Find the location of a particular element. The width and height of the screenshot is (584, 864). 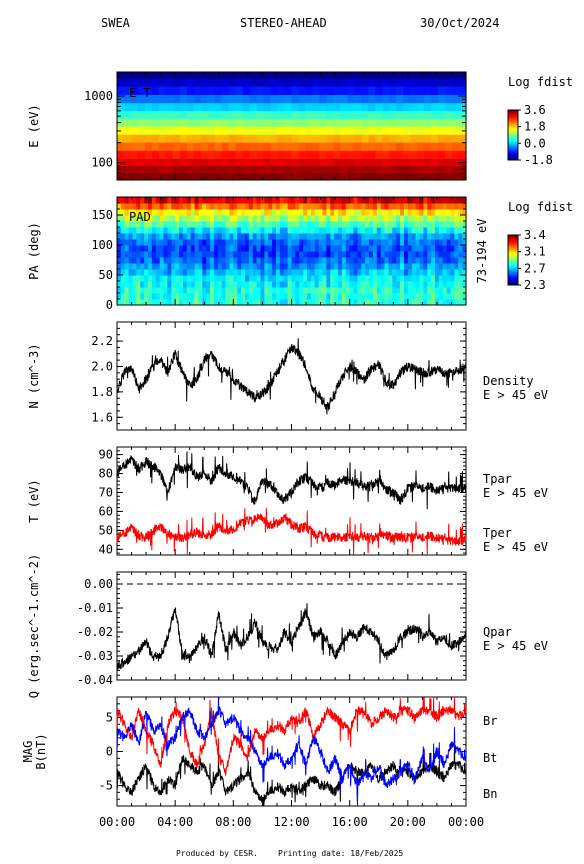

panel-3-y-tick-label: 50 is located at coordinates (106, 530).